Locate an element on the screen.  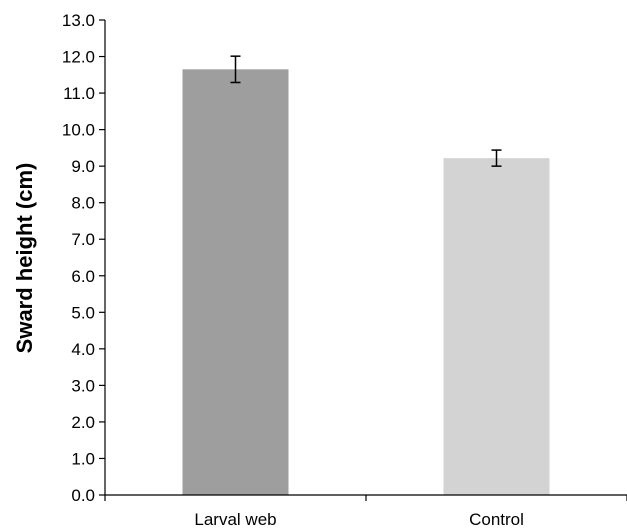
x-category-label: Control is located at coordinates (496, 519).